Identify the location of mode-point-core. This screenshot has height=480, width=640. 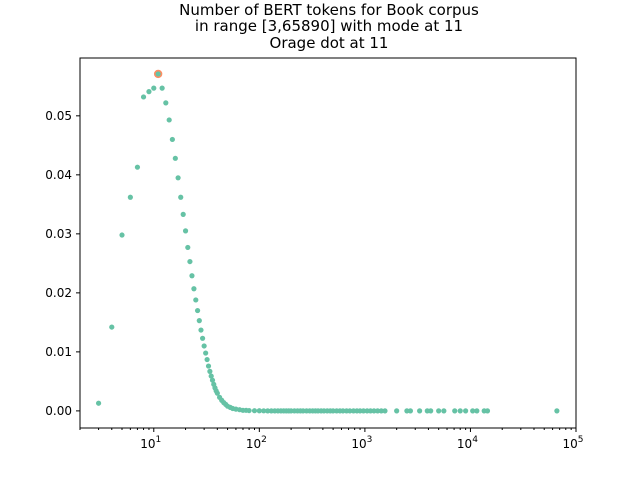
(158, 74).